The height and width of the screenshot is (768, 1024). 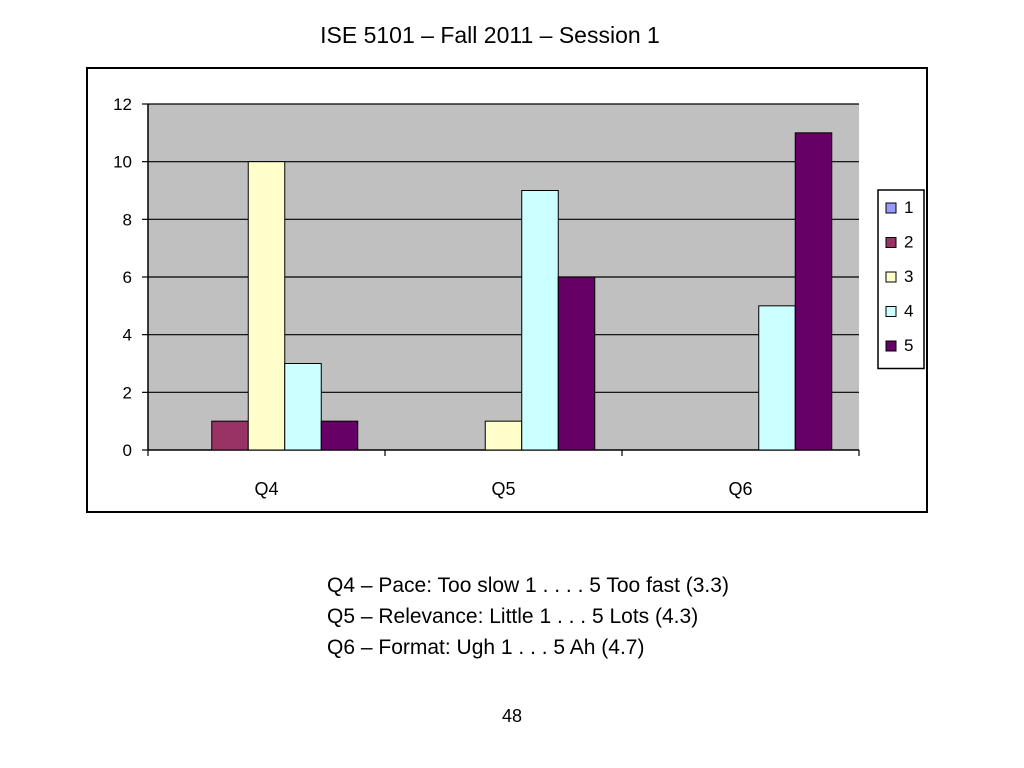 What do you see at coordinates (127, 392) in the screenshot?
I see `y-tick-label: 2` at bounding box center [127, 392].